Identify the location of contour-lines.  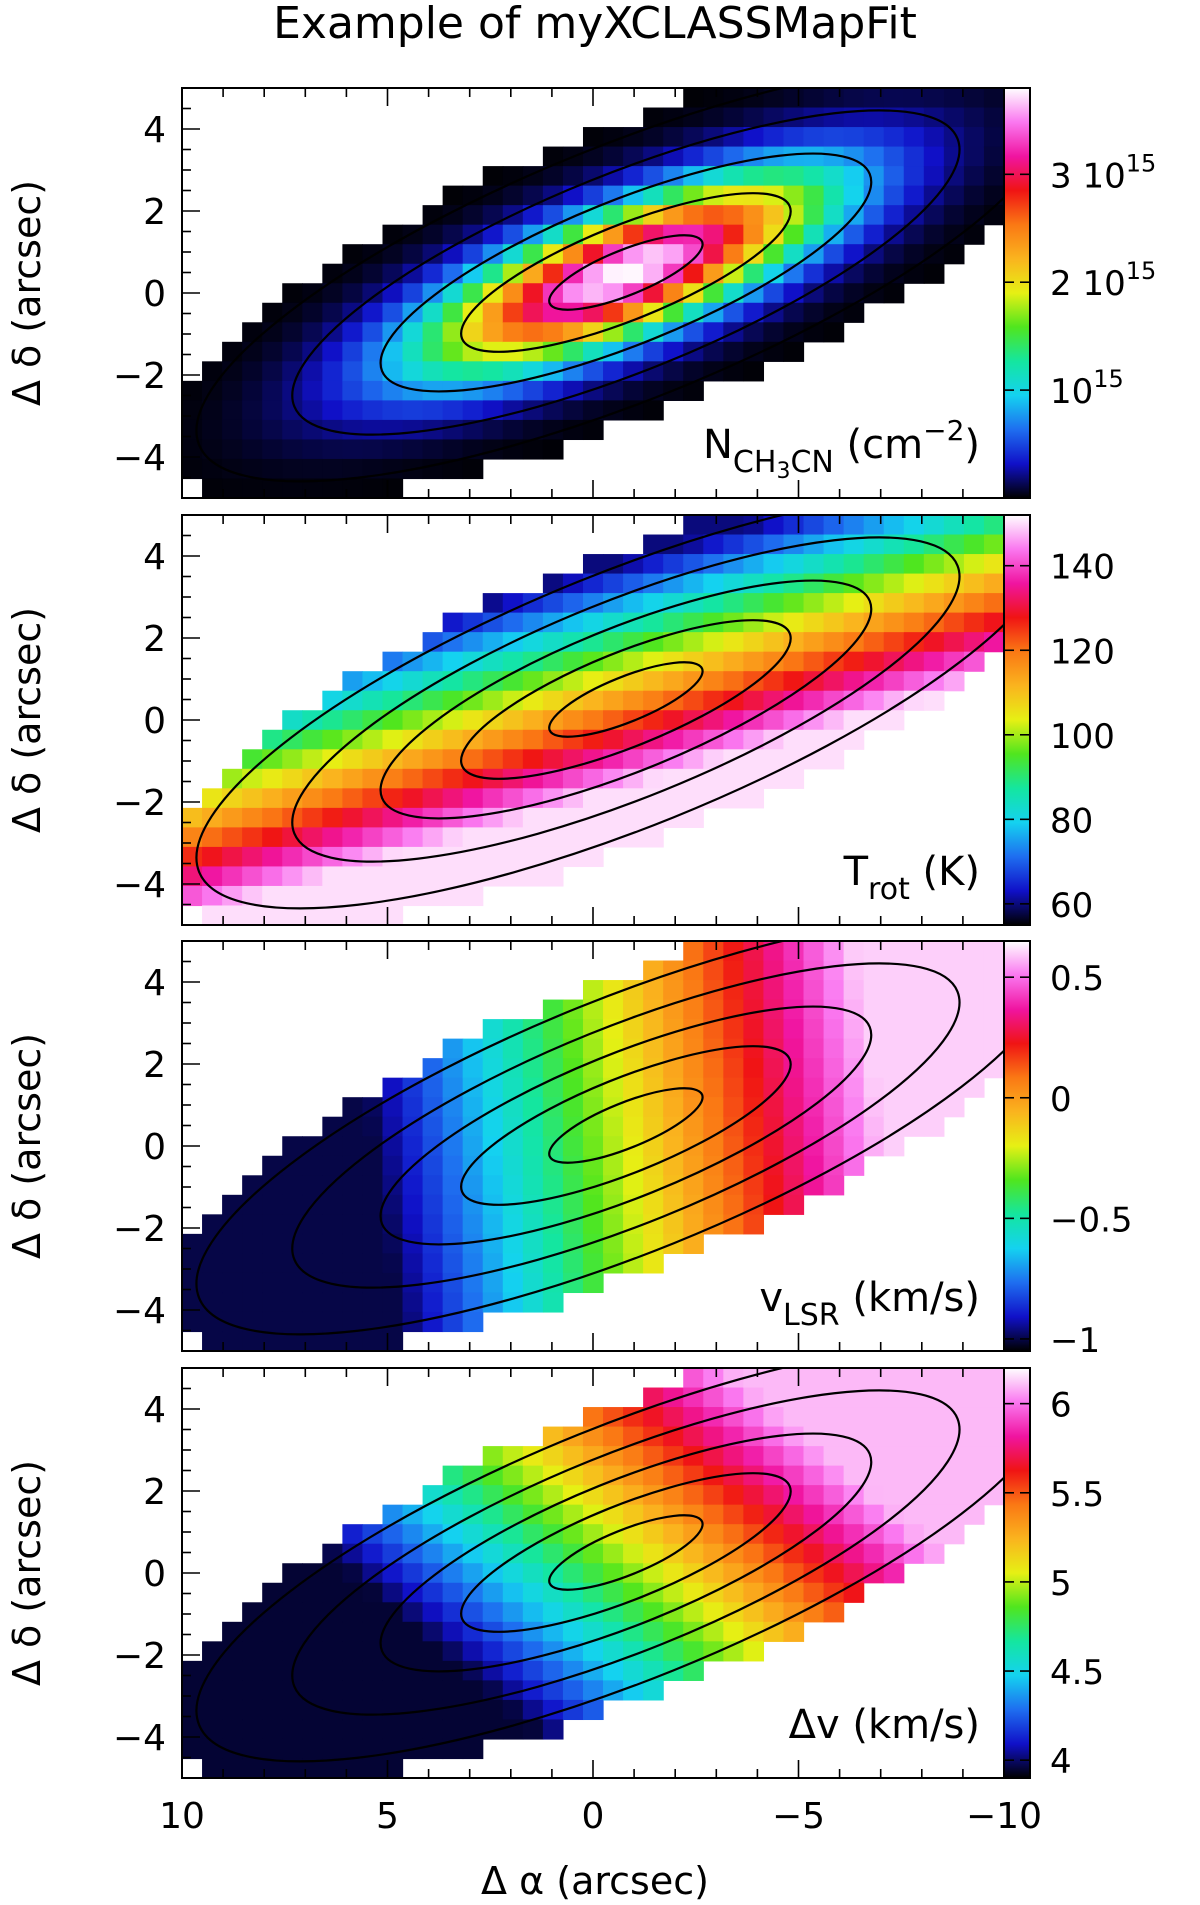
(599, 1565).